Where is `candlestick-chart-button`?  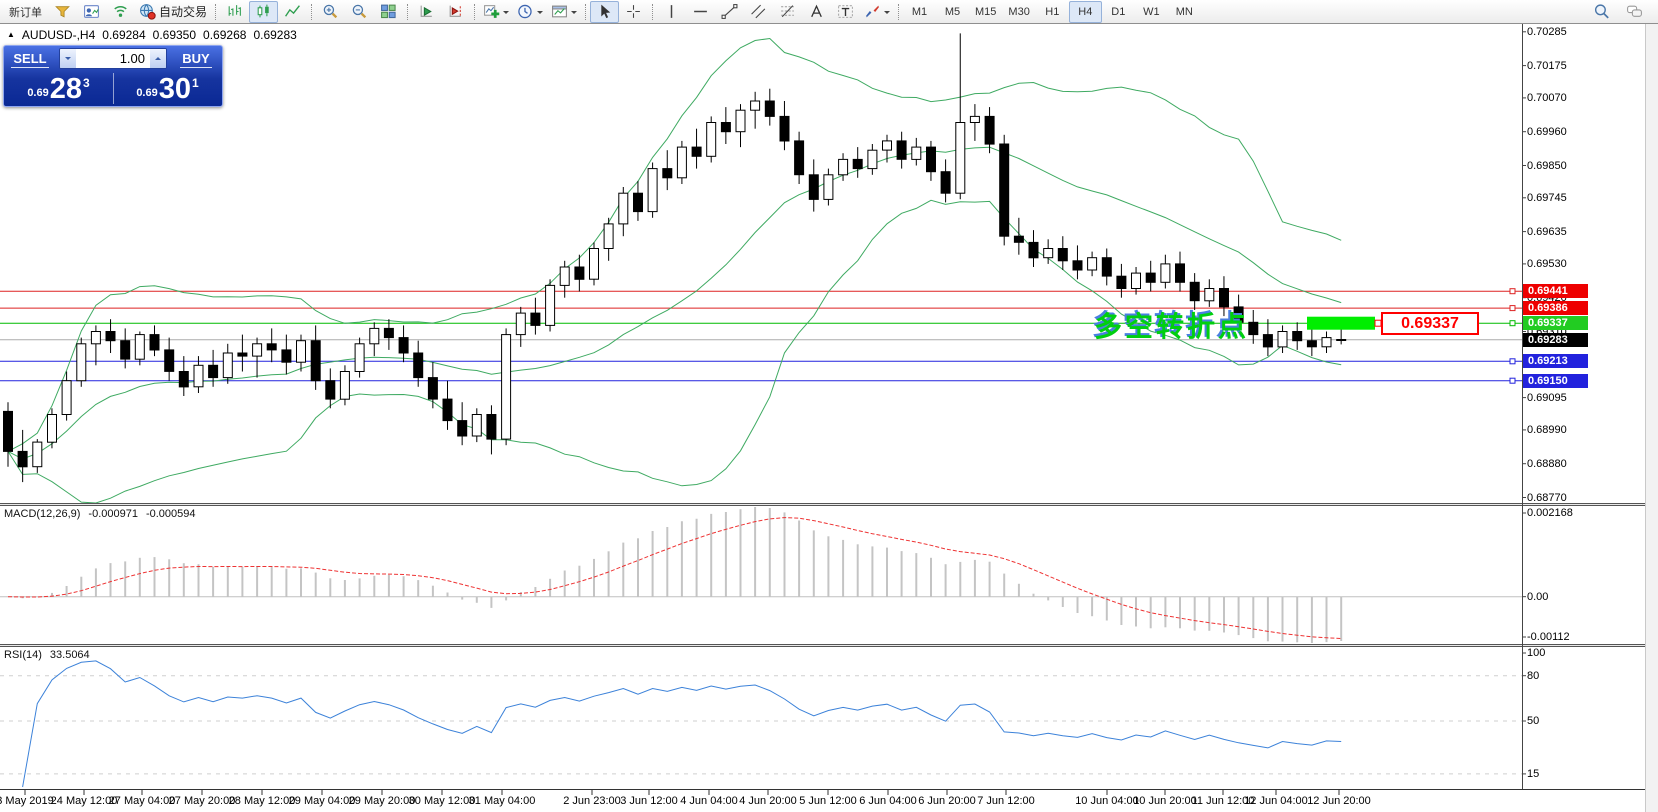
candlestick-chart-button is located at coordinates (264, 11).